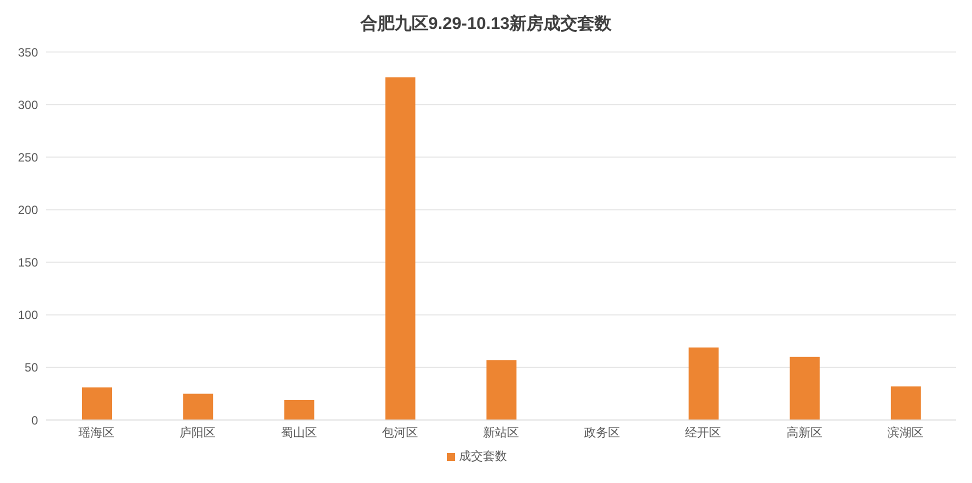 This screenshot has width=972, height=483. What do you see at coordinates (31, 367) in the screenshot?
I see `y-tick-label: 50` at bounding box center [31, 367].